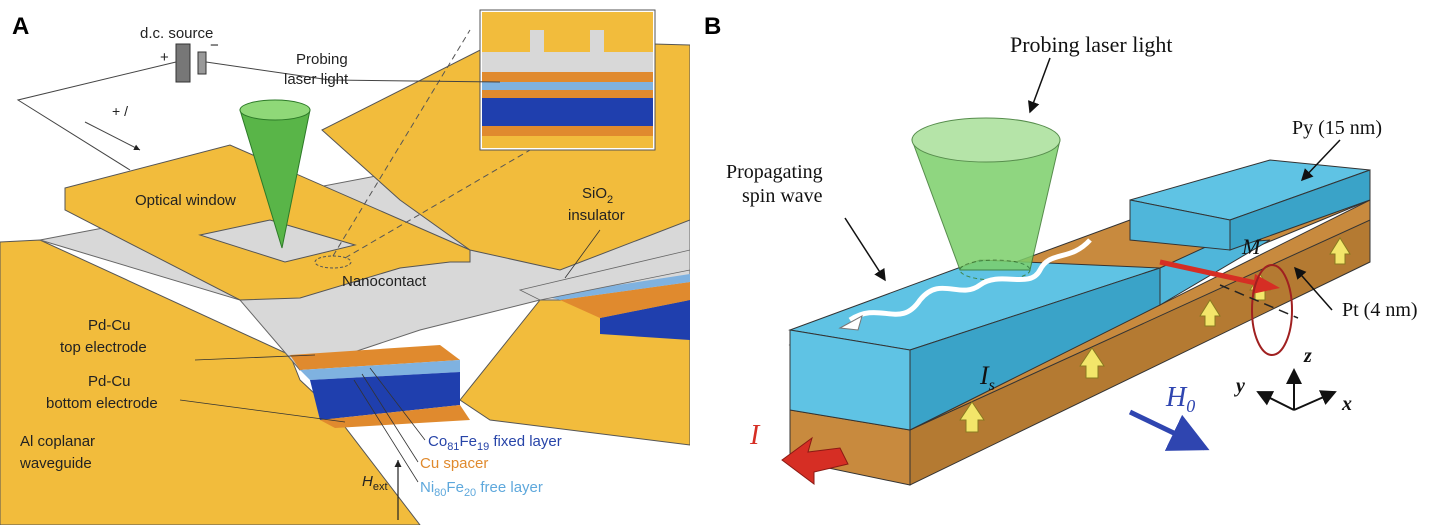 The width and height of the screenshot is (1436, 525). I want to click on leader-py, so click(1320, 160).